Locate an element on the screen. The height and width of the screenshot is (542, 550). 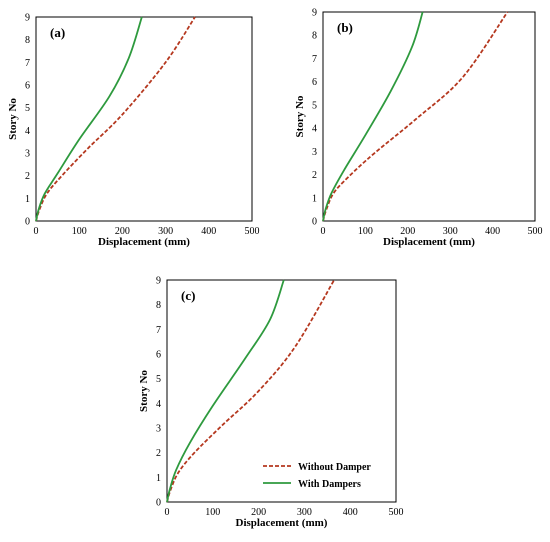
panel-label: (a) is located at coordinates (57, 32).